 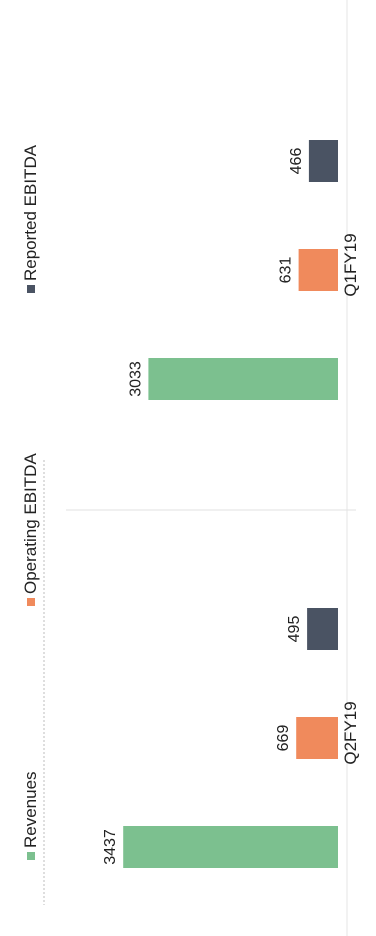 I want to click on legend-item-reported-ebitda: Reported EBITDA, so click(x=30, y=218).